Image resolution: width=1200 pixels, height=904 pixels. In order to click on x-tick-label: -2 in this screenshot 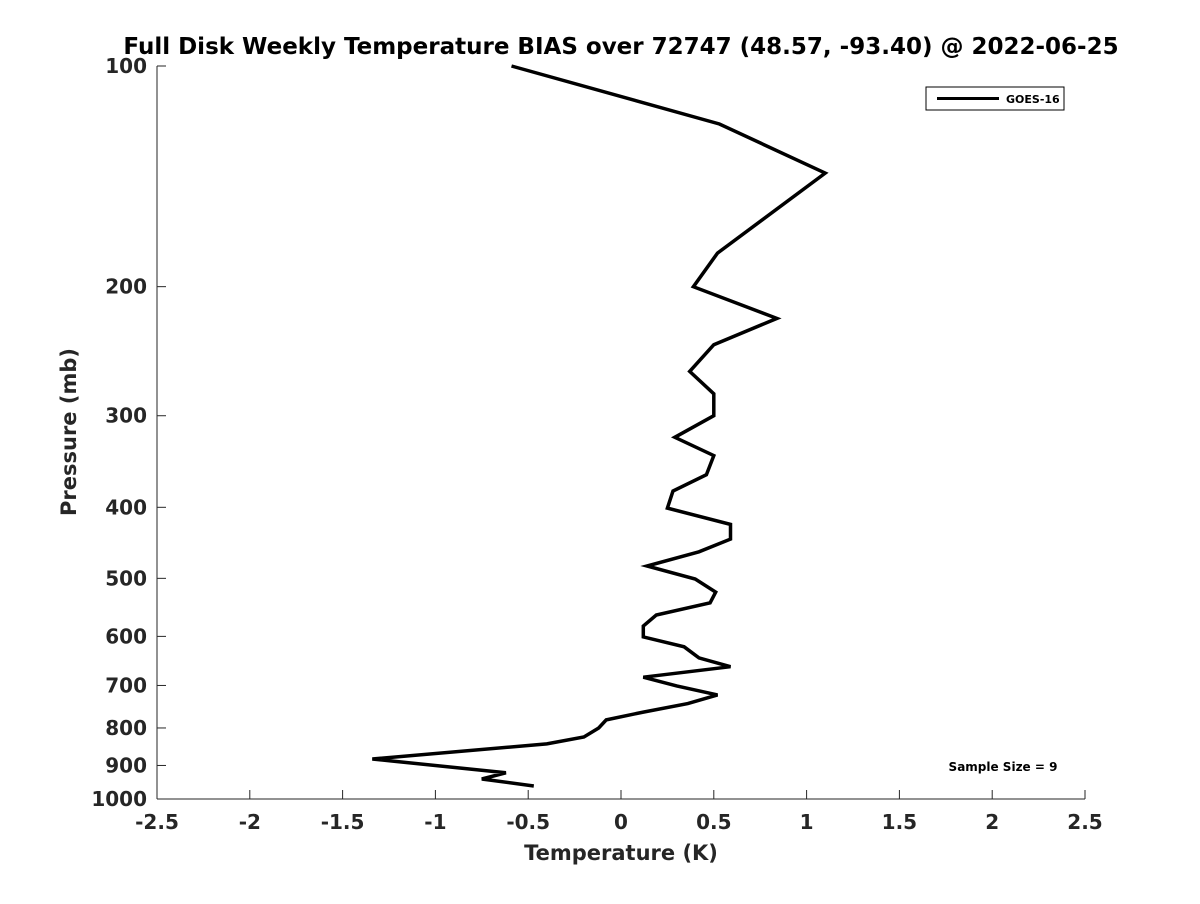, I will do `click(250, 822)`.